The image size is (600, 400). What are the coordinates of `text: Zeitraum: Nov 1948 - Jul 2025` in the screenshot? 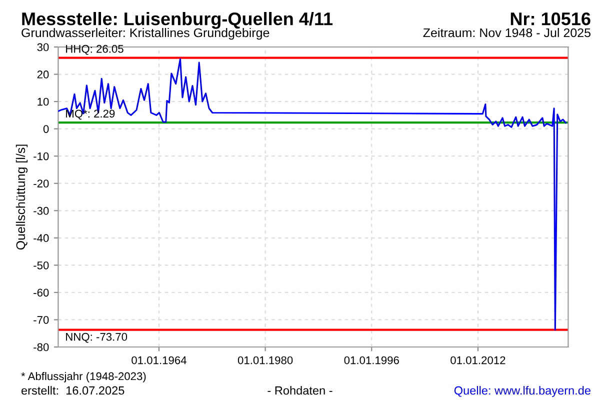 It's located at (506, 33).